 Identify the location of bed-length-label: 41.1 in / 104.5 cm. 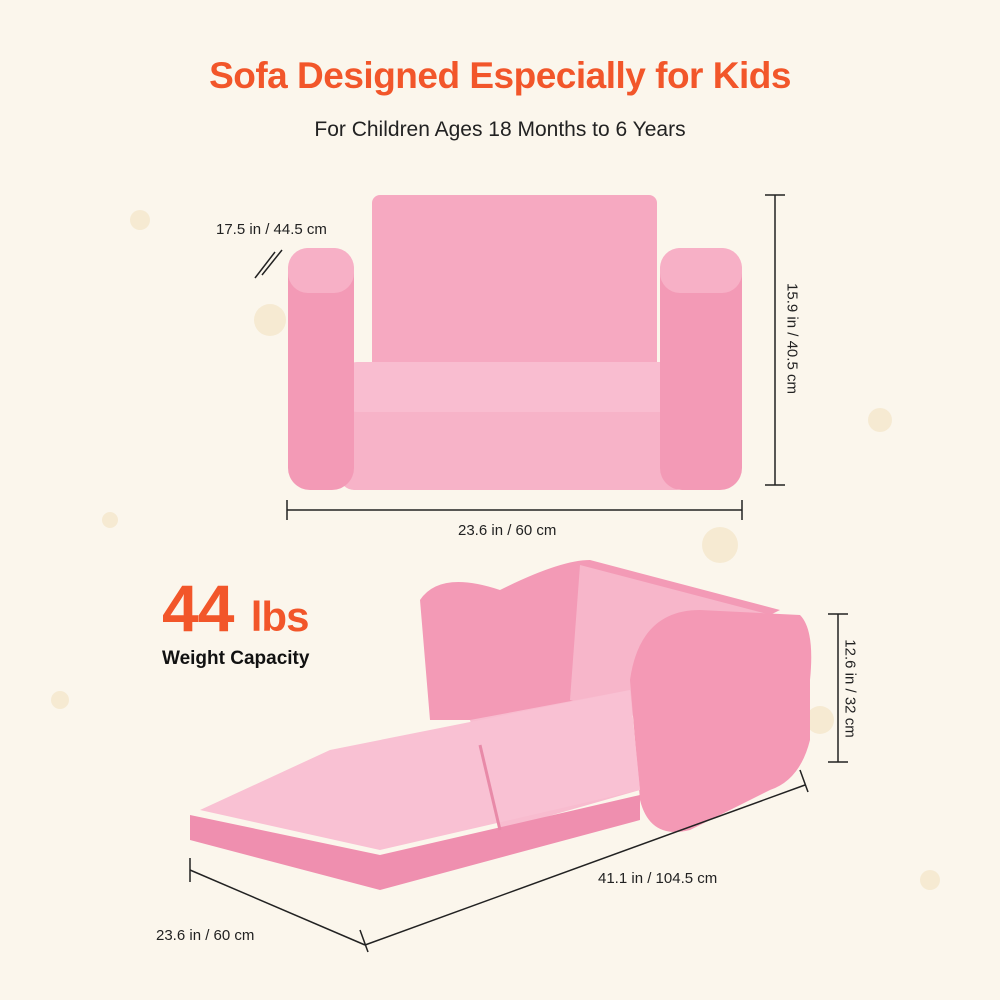
(658, 878).